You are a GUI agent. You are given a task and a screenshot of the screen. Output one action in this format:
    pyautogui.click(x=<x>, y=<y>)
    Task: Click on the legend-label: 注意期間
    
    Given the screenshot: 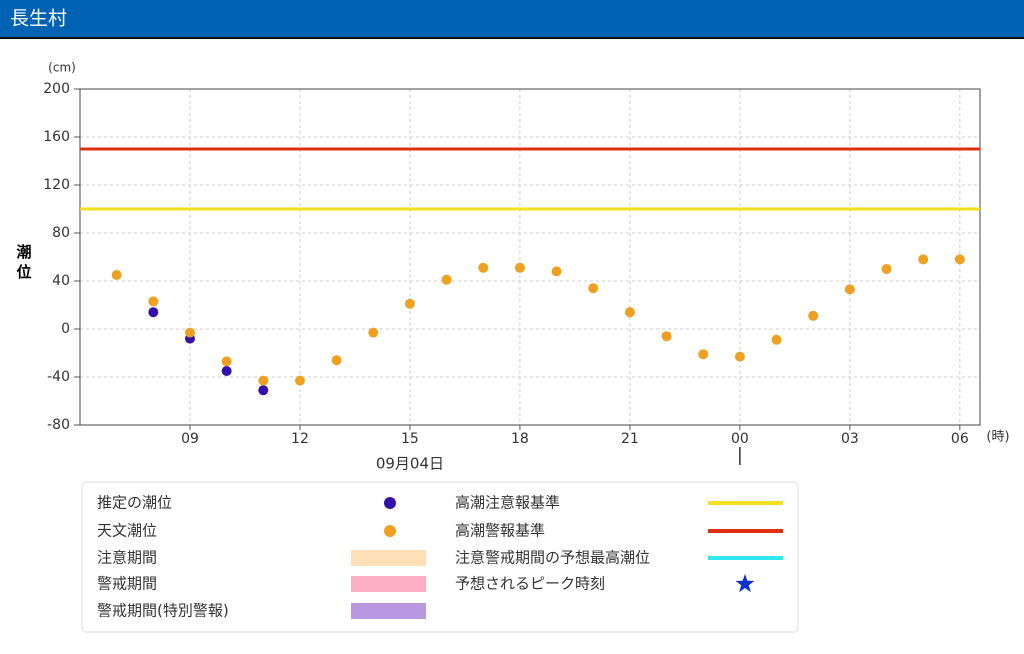 What is the action you would take?
    pyautogui.click(x=127, y=558)
    